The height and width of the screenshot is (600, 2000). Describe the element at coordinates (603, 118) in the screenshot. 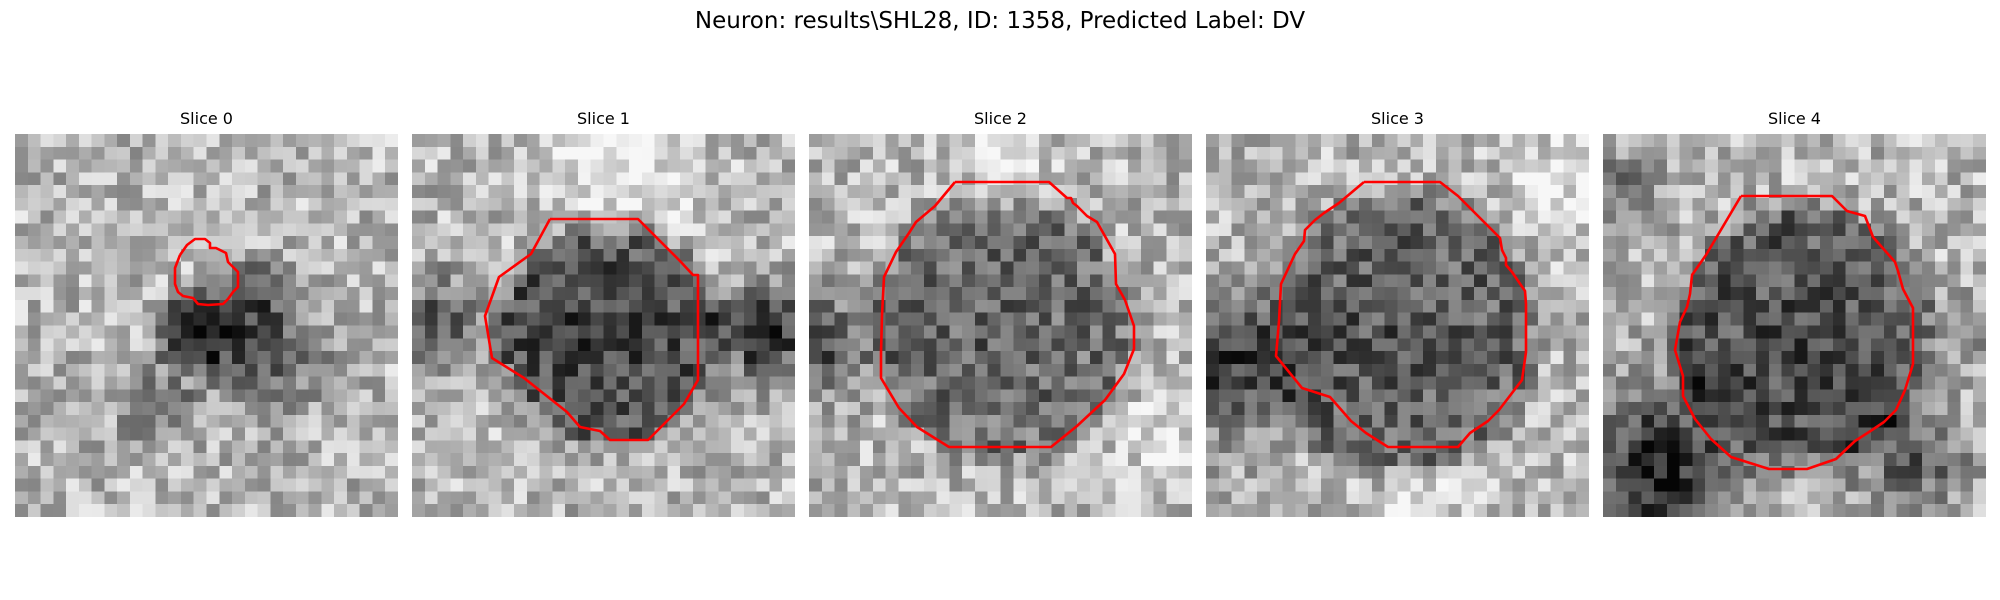

I see `slice-title-1: Slice 1` at that location.